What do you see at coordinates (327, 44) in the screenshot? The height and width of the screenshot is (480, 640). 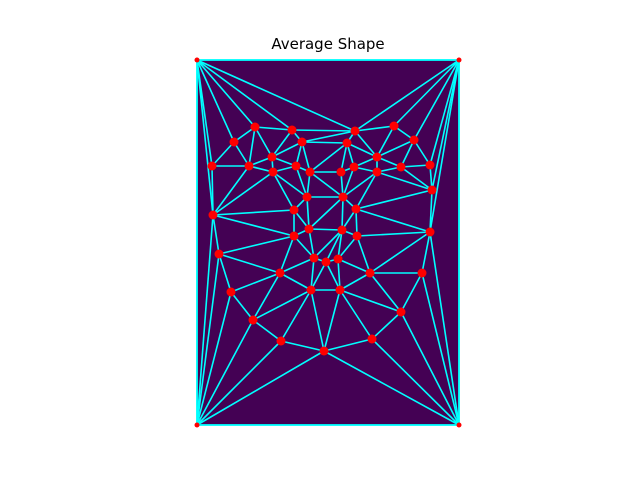 I see `title: Average Shape` at bounding box center [327, 44].